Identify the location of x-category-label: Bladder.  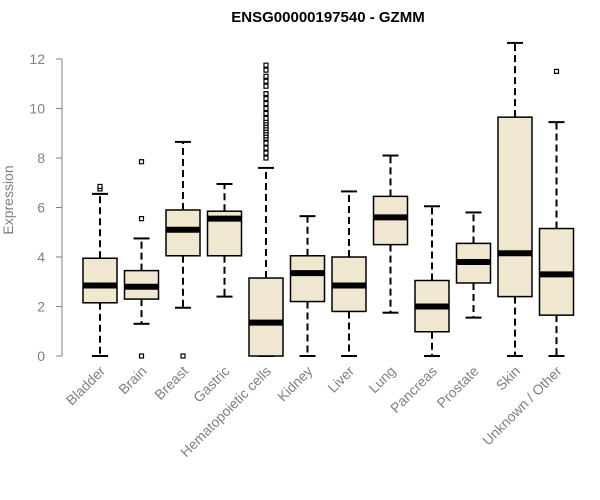
(86, 386).